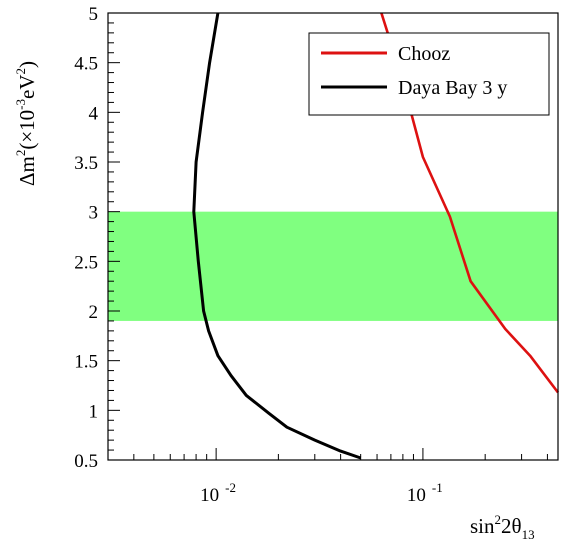 This screenshot has width=567, height=546. What do you see at coordinates (94, 14) in the screenshot?
I see `y-tick-label: 5` at bounding box center [94, 14].